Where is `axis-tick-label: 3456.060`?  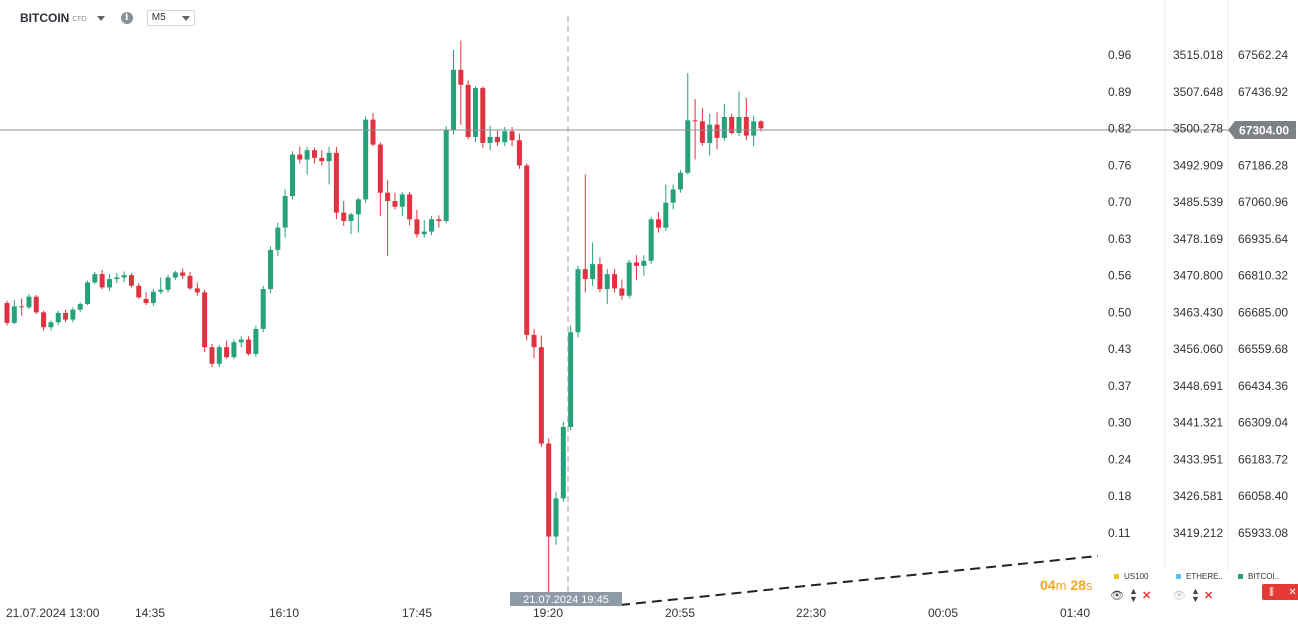 axis-tick-label: 3456.060 is located at coordinates (1198, 349).